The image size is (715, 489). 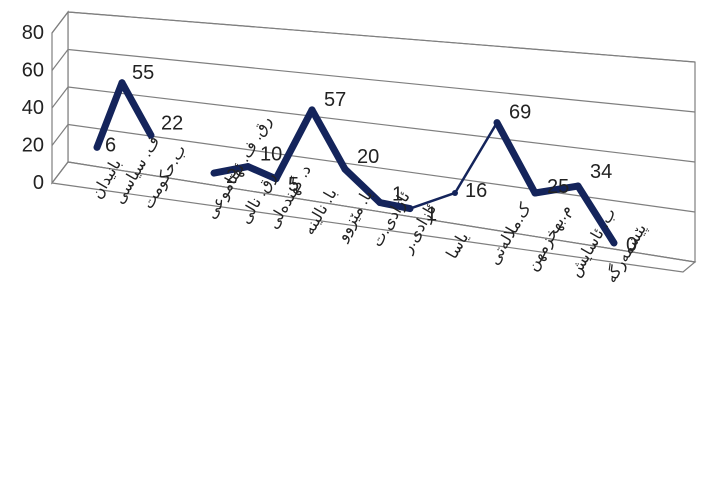 I want to click on data-label: 34, so click(x=601, y=172).